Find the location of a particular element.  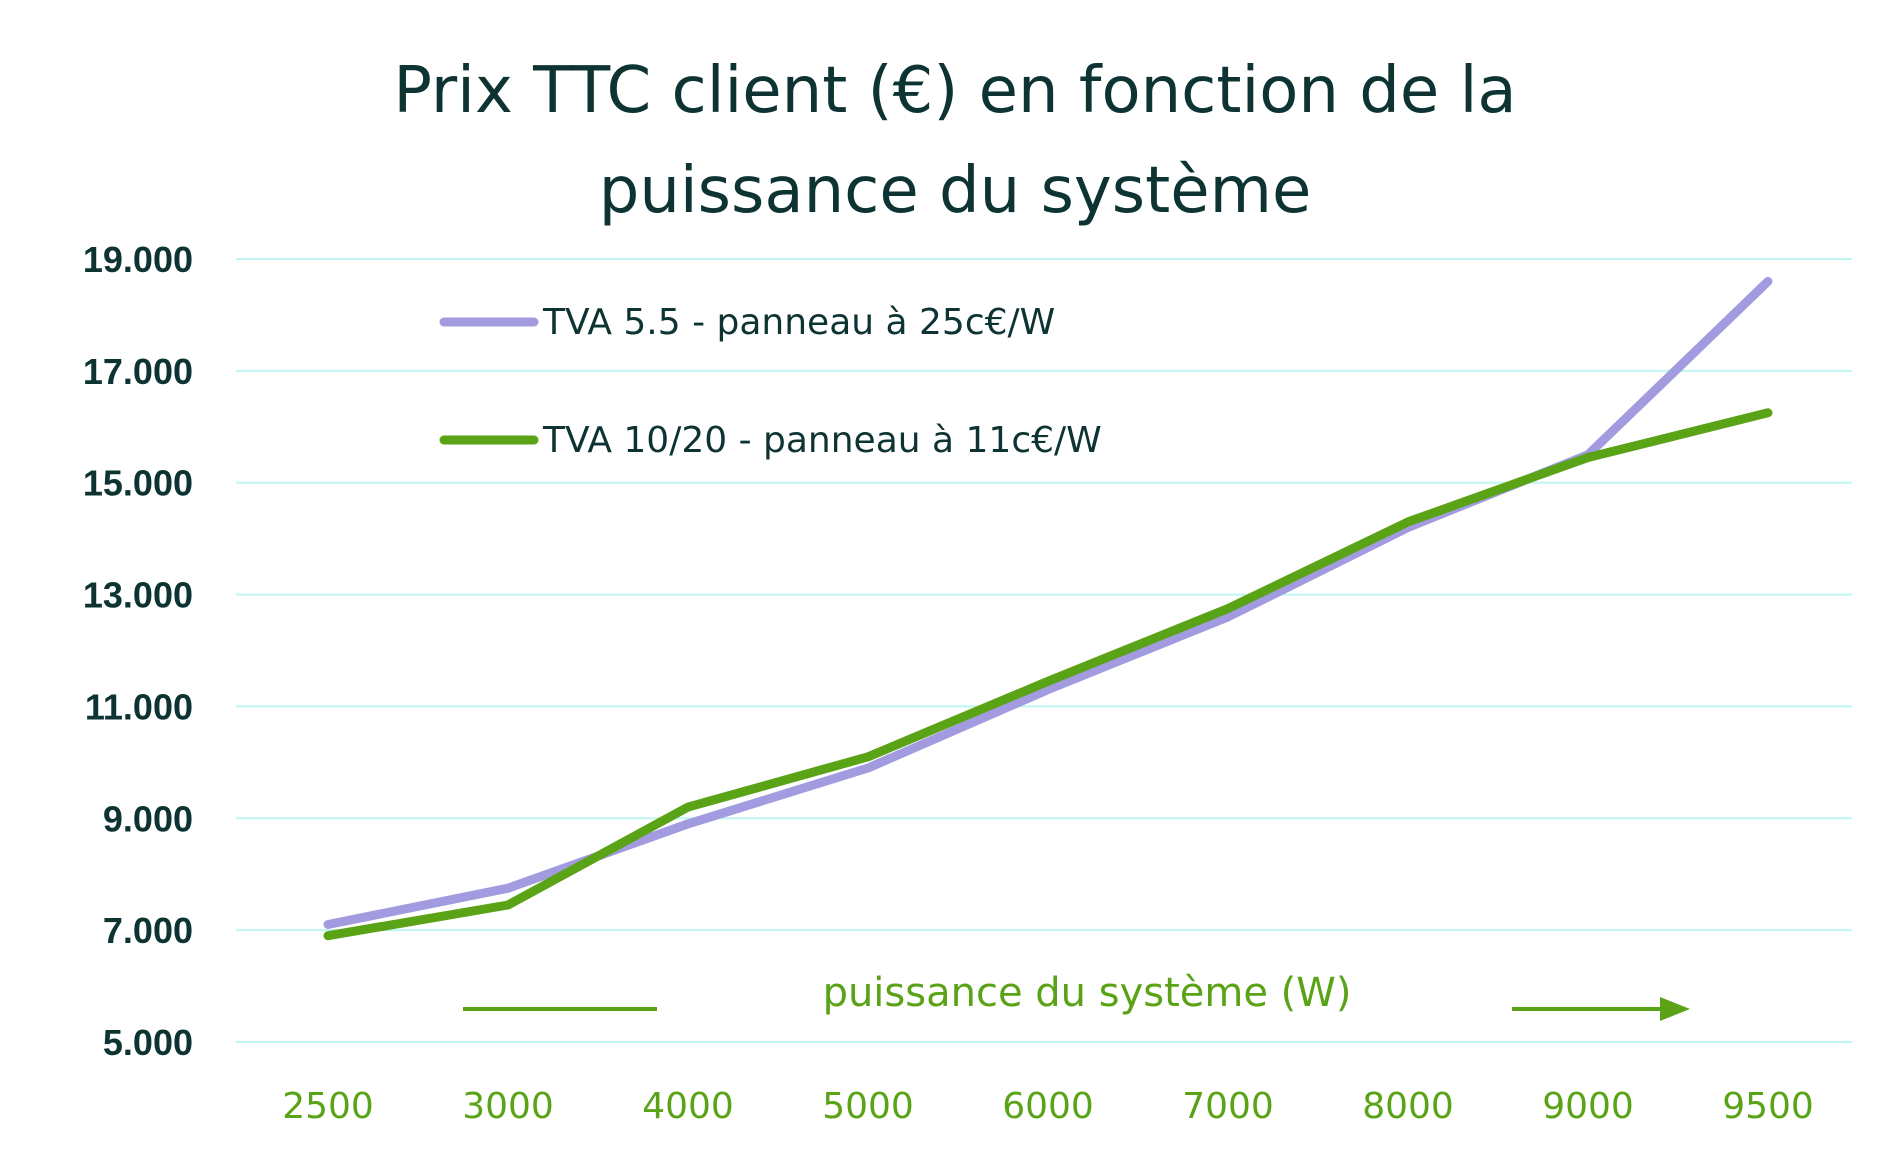

x-axis-title: puissance du système (W) is located at coordinates (1076, 995).